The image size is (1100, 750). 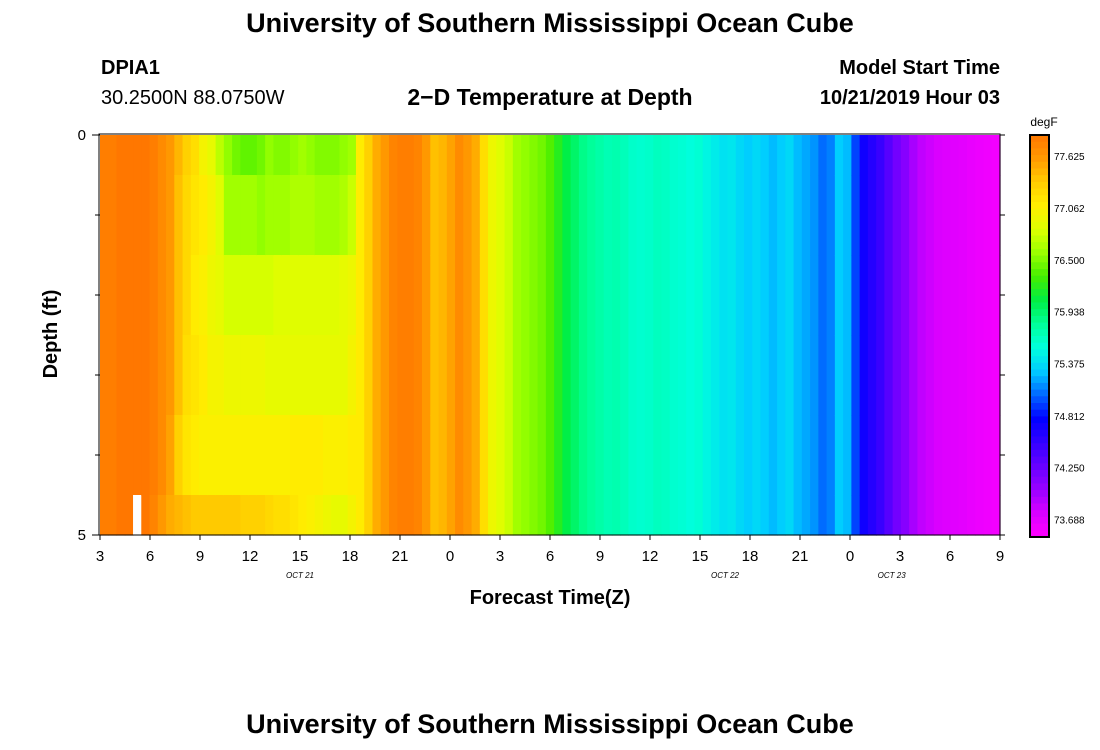 I want to click on date-label: OCT 21, so click(x=300, y=575).